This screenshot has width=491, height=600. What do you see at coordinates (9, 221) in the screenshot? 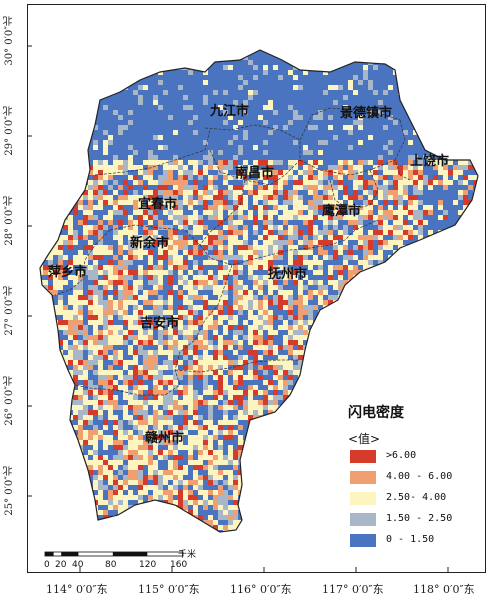
I see `lat-label-28: 28° 0′0″北` at bounding box center [9, 221].